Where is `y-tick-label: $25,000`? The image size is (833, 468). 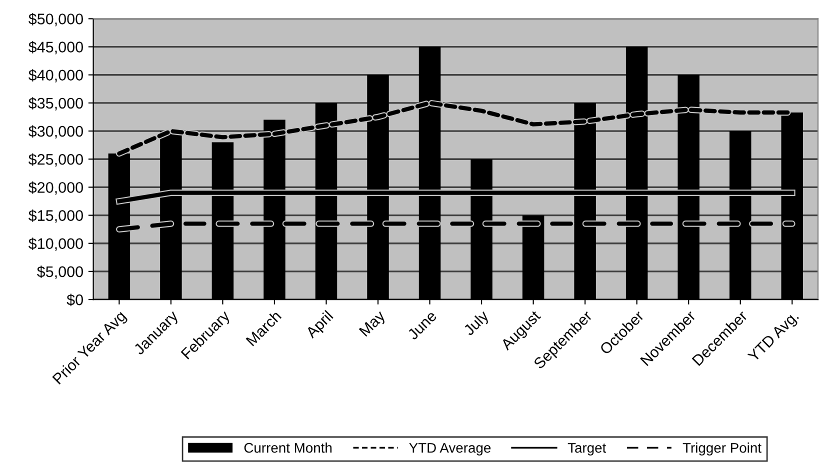 y-tick-label: $25,000 is located at coordinates (55, 160).